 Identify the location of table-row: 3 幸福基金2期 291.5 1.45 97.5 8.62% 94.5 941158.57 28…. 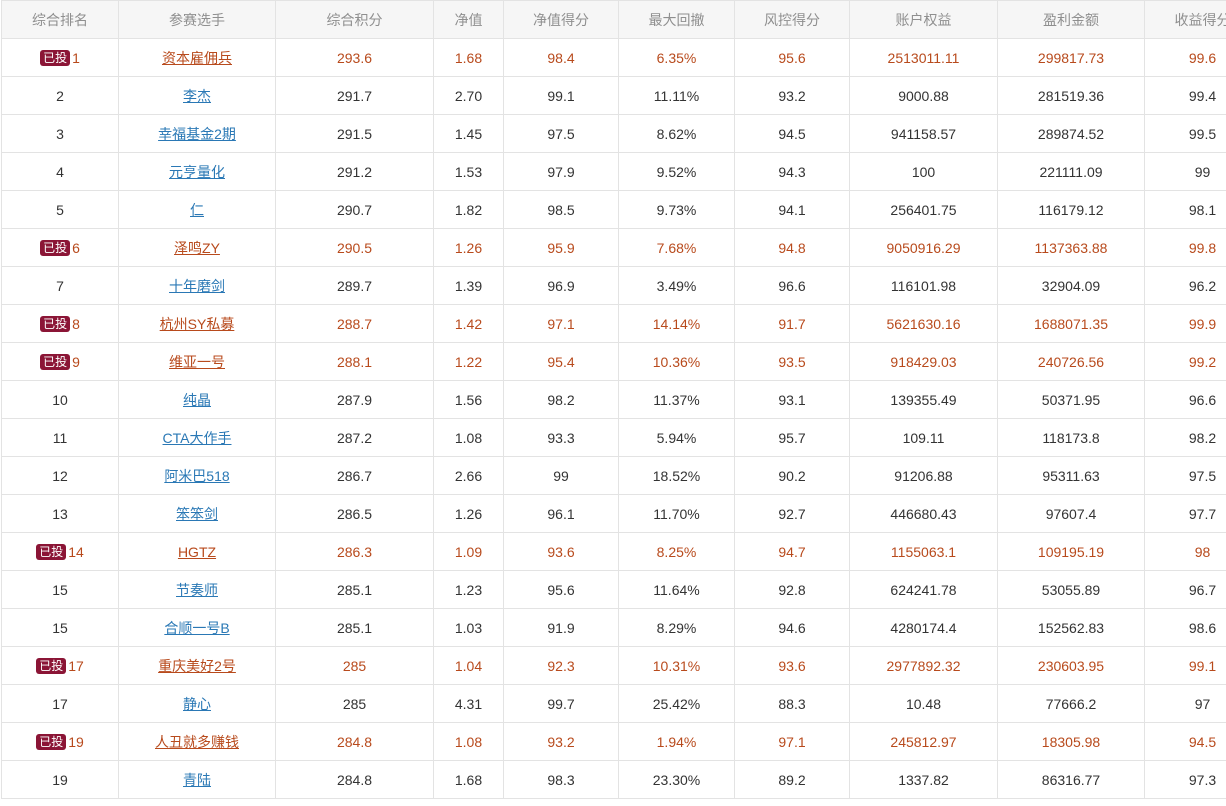
(613, 133).